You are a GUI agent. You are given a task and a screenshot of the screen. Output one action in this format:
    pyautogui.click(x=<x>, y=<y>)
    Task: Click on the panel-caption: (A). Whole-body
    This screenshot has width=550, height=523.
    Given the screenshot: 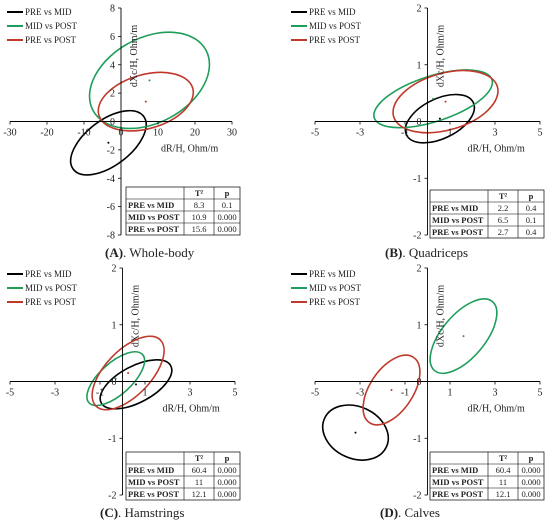 What is the action you would take?
    pyautogui.click(x=150, y=252)
    